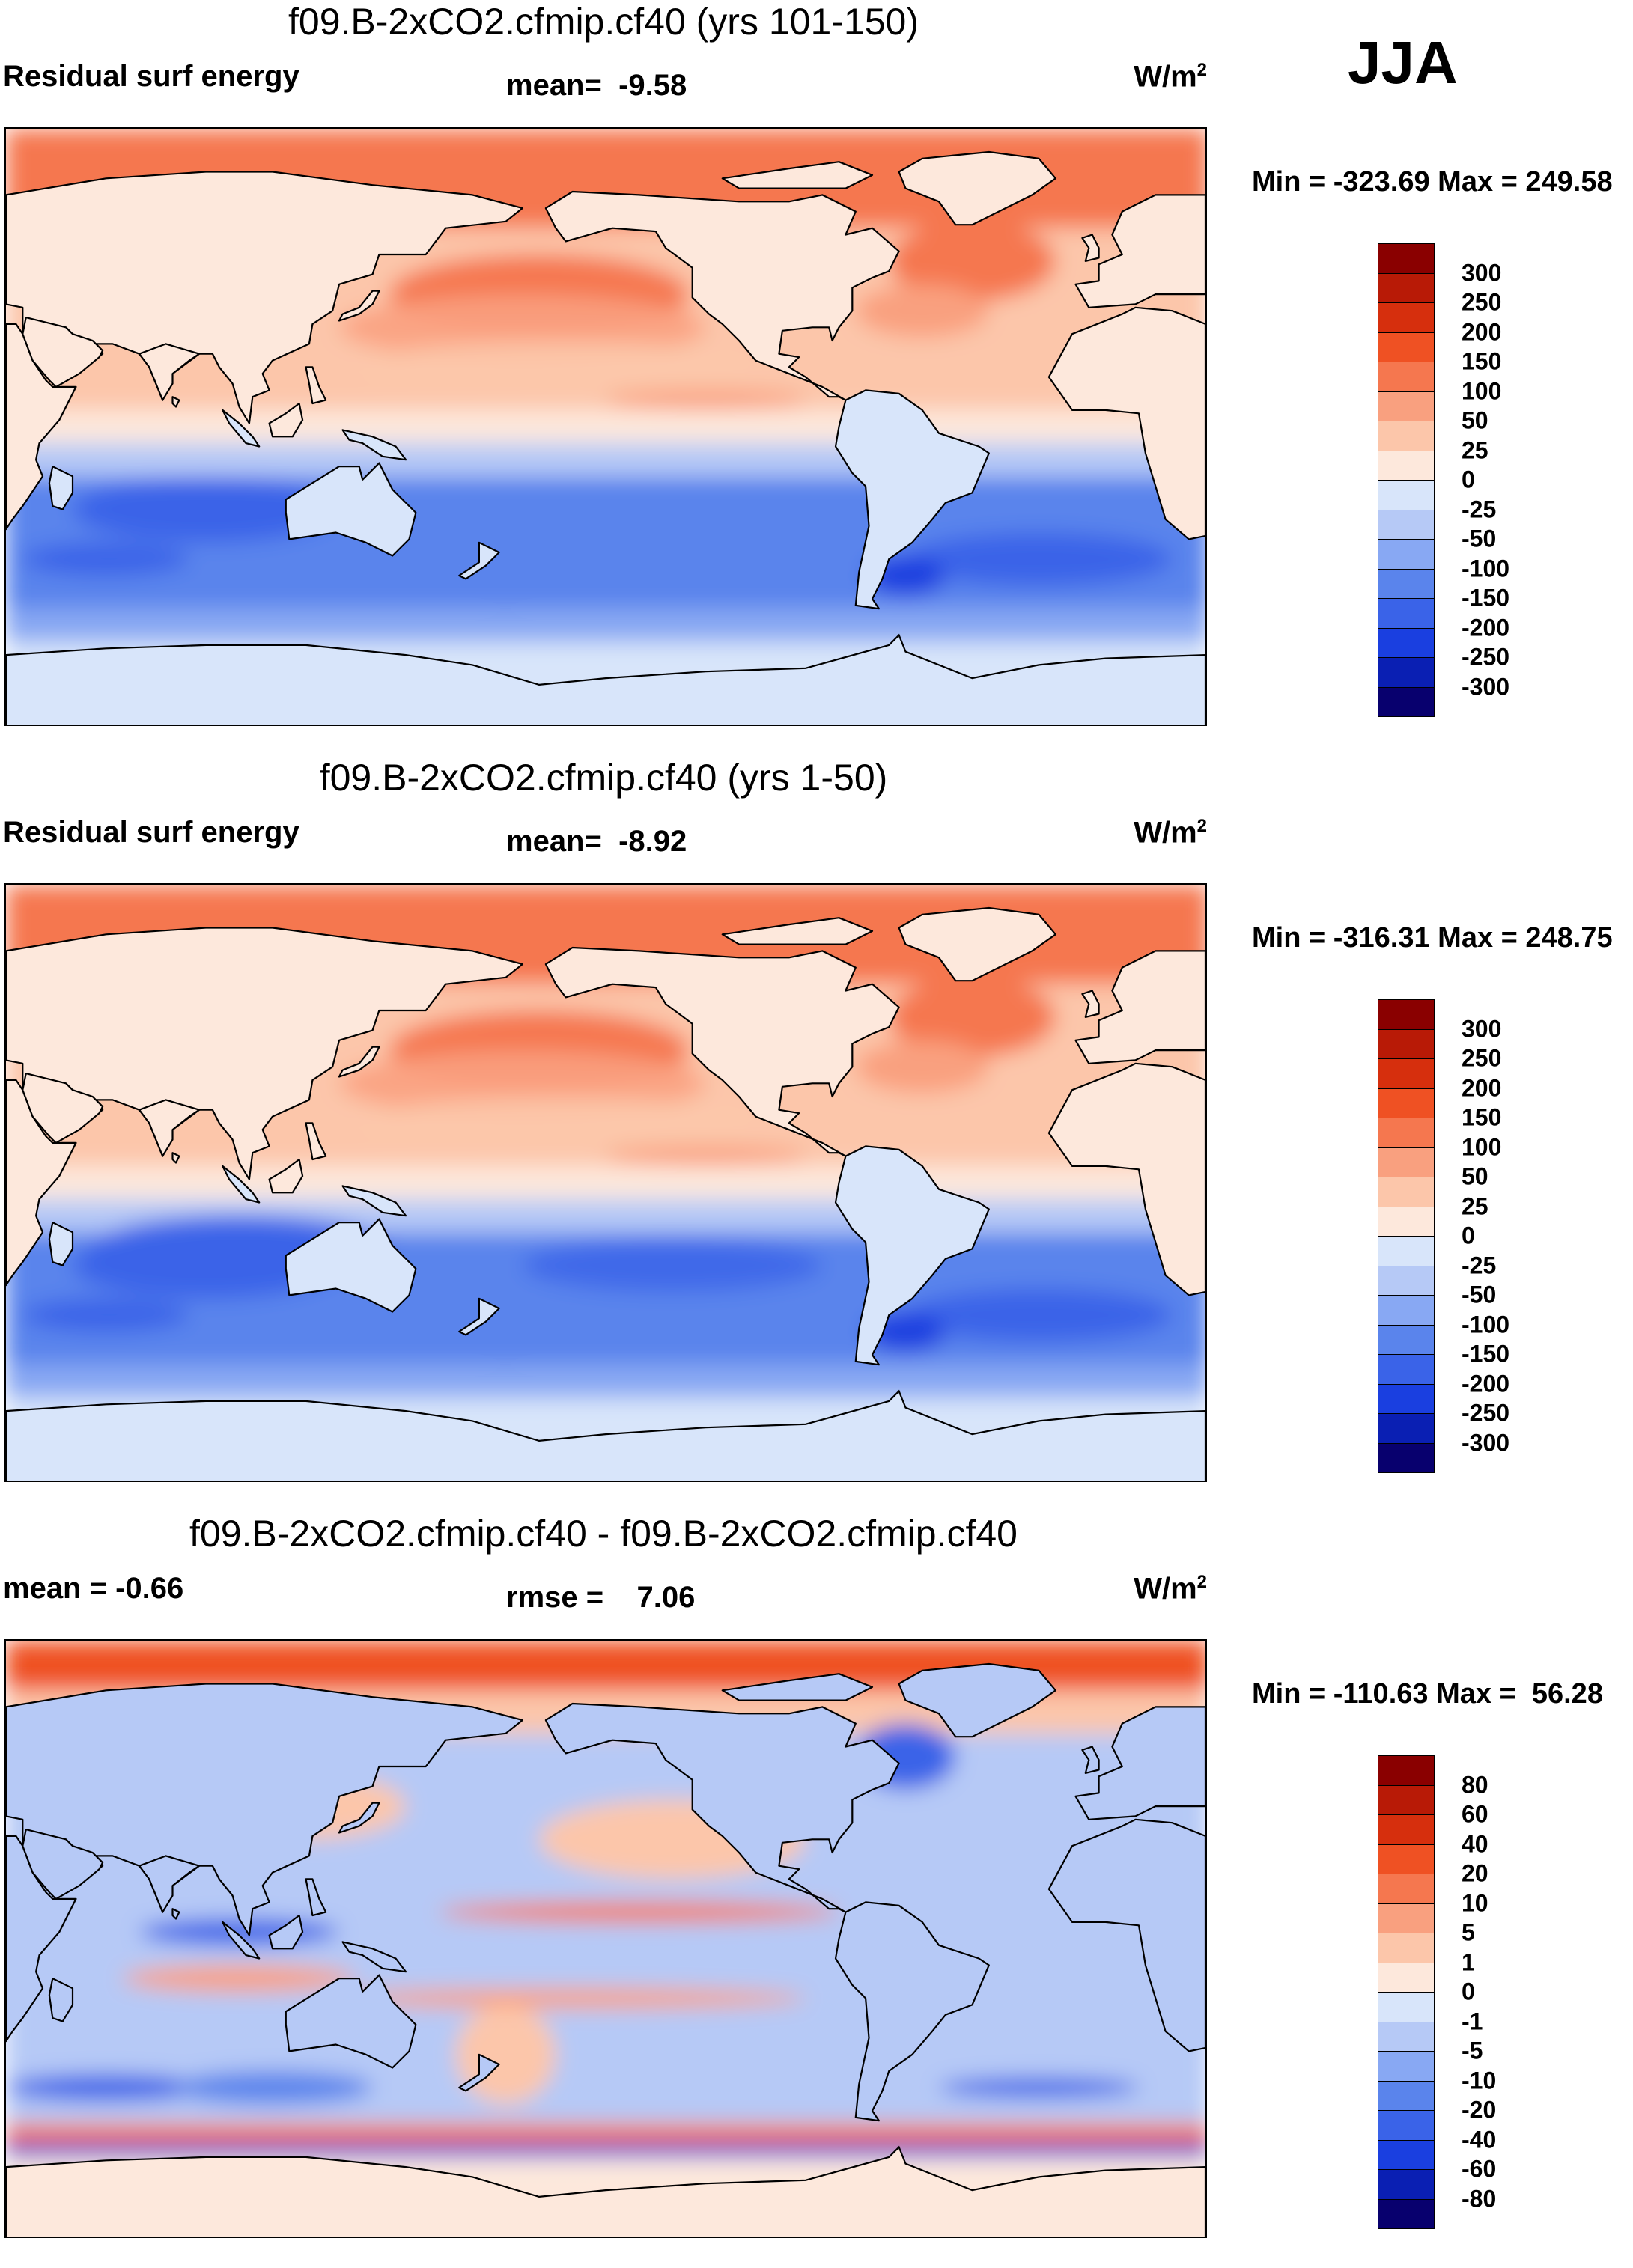  Describe the element at coordinates (1479, 2198) in the screenshot. I see `colorbar-label: -80` at that location.